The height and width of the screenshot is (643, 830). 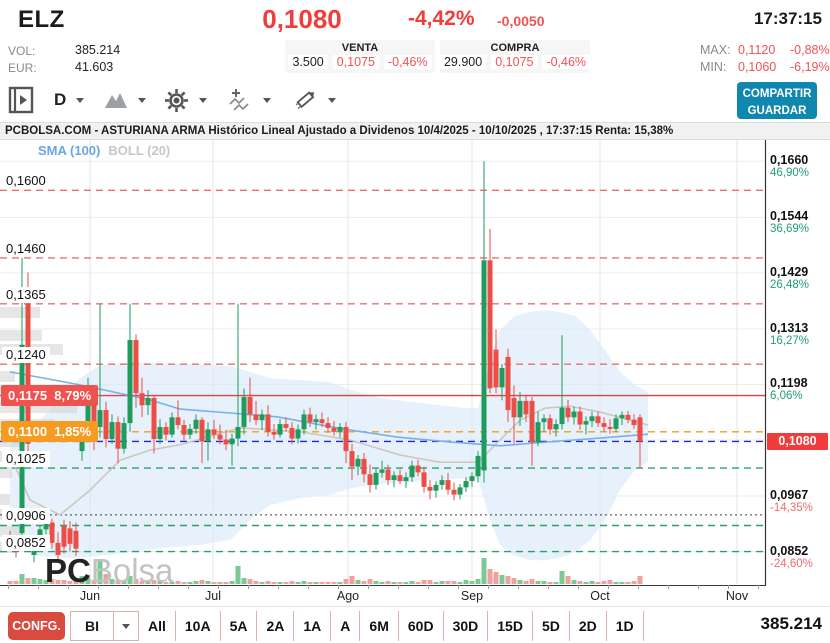 I want to click on range-button-6M: 6M, so click(x=379, y=626).